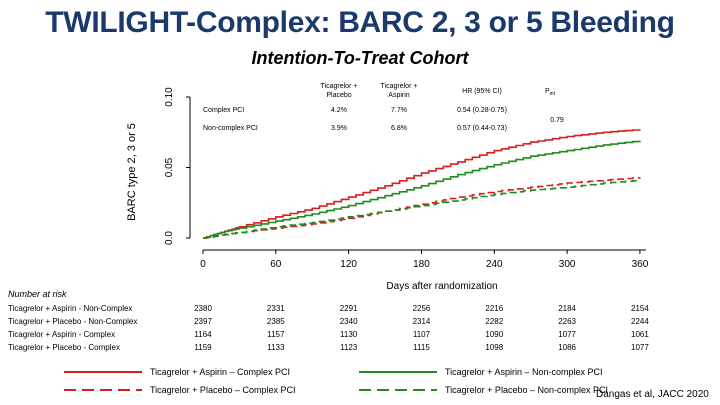  What do you see at coordinates (276, 308) in the screenshot?
I see `nar-cell: 2331` at bounding box center [276, 308].